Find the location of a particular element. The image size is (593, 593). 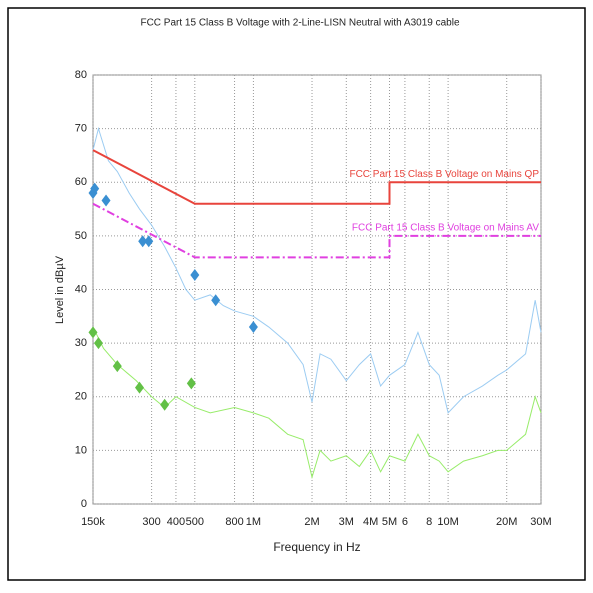

x-tick-label: 20M is located at coordinates (506, 522).